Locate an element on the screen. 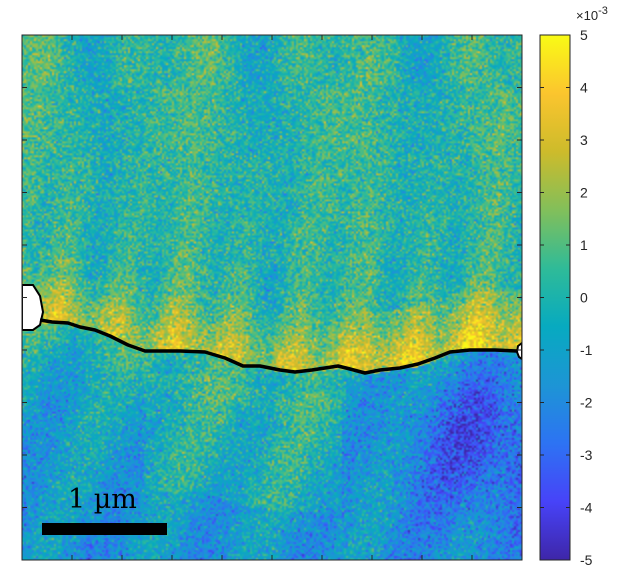 This screenshot has width=625, height=586. colorbar-gradient is located at coordinates (555, 297).